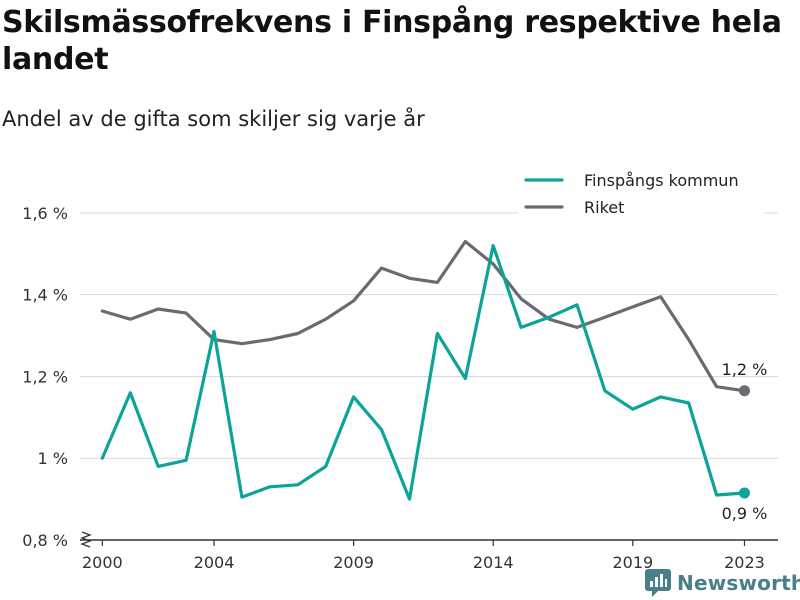 The image size is (800, 600). I want to click on x-tick-label: 2000, so click(102, 562).